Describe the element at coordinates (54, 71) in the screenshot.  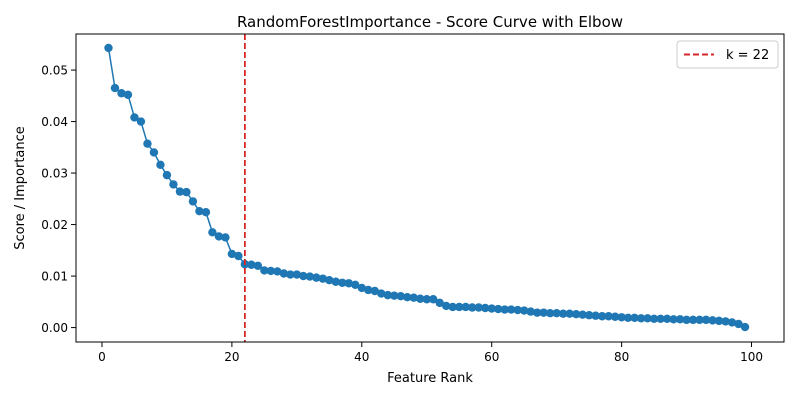
I see `y-tick-label-5: 0.05` at that location.